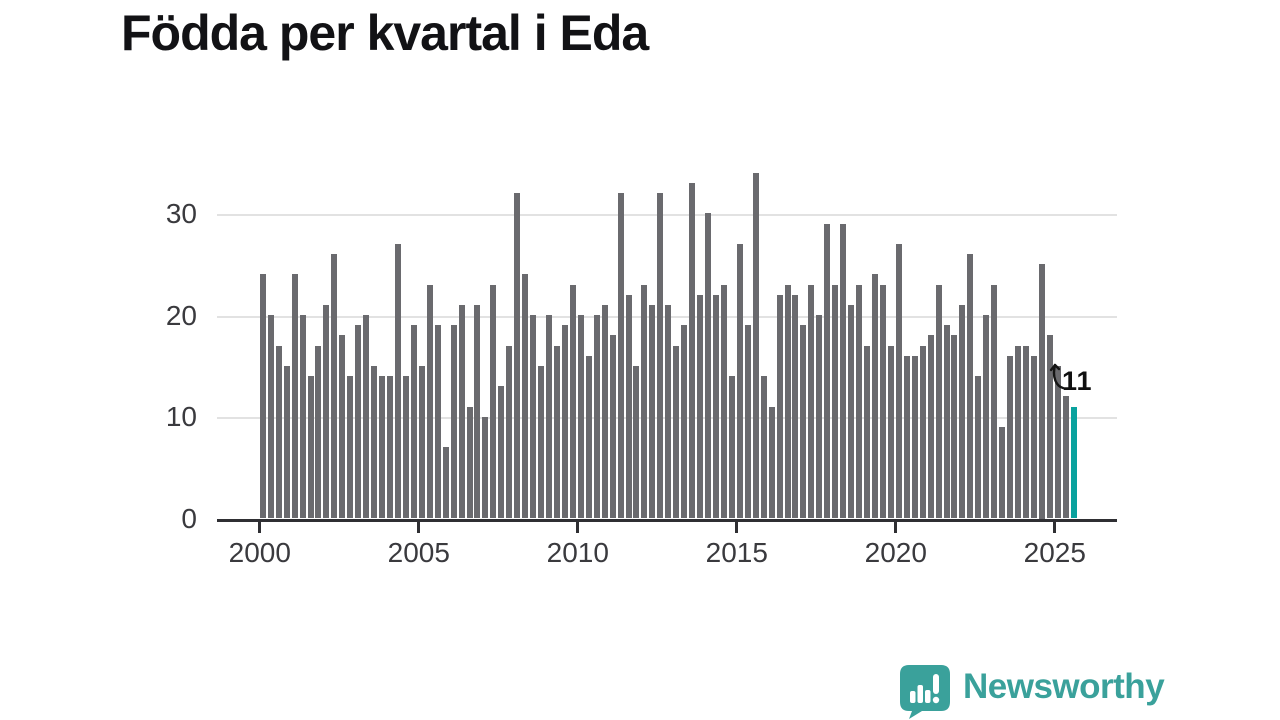 The height and width of the screenshot is (720, 1280). What do you see at coordinates (181, 417) in the screenshot?
I see `y-axis-tick-label: 10` at bounding box center [181, 417].